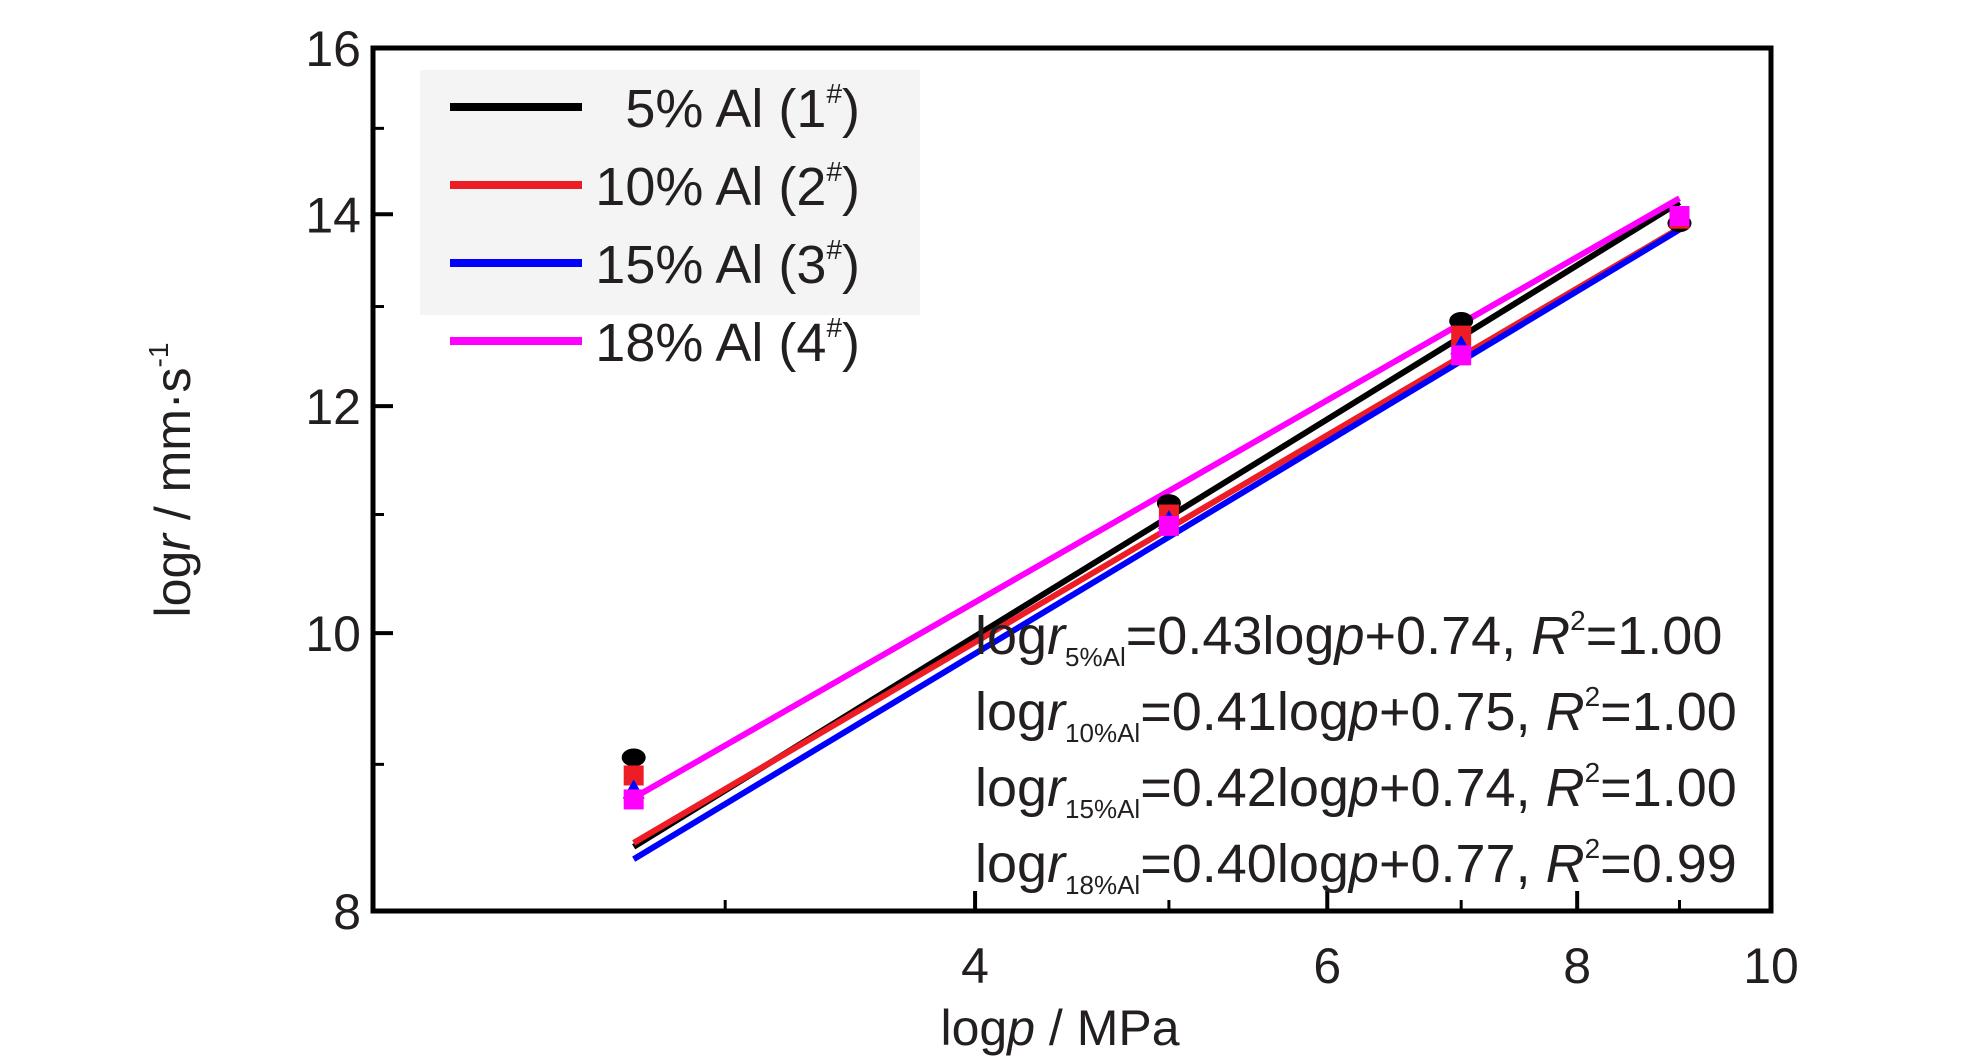 The height and width of the screenshot is (1063, 1984). What do you see at coordinates (347, 912) in the screenshot?
I see `y-tick-label: 8` at bounding box center [347, 912].